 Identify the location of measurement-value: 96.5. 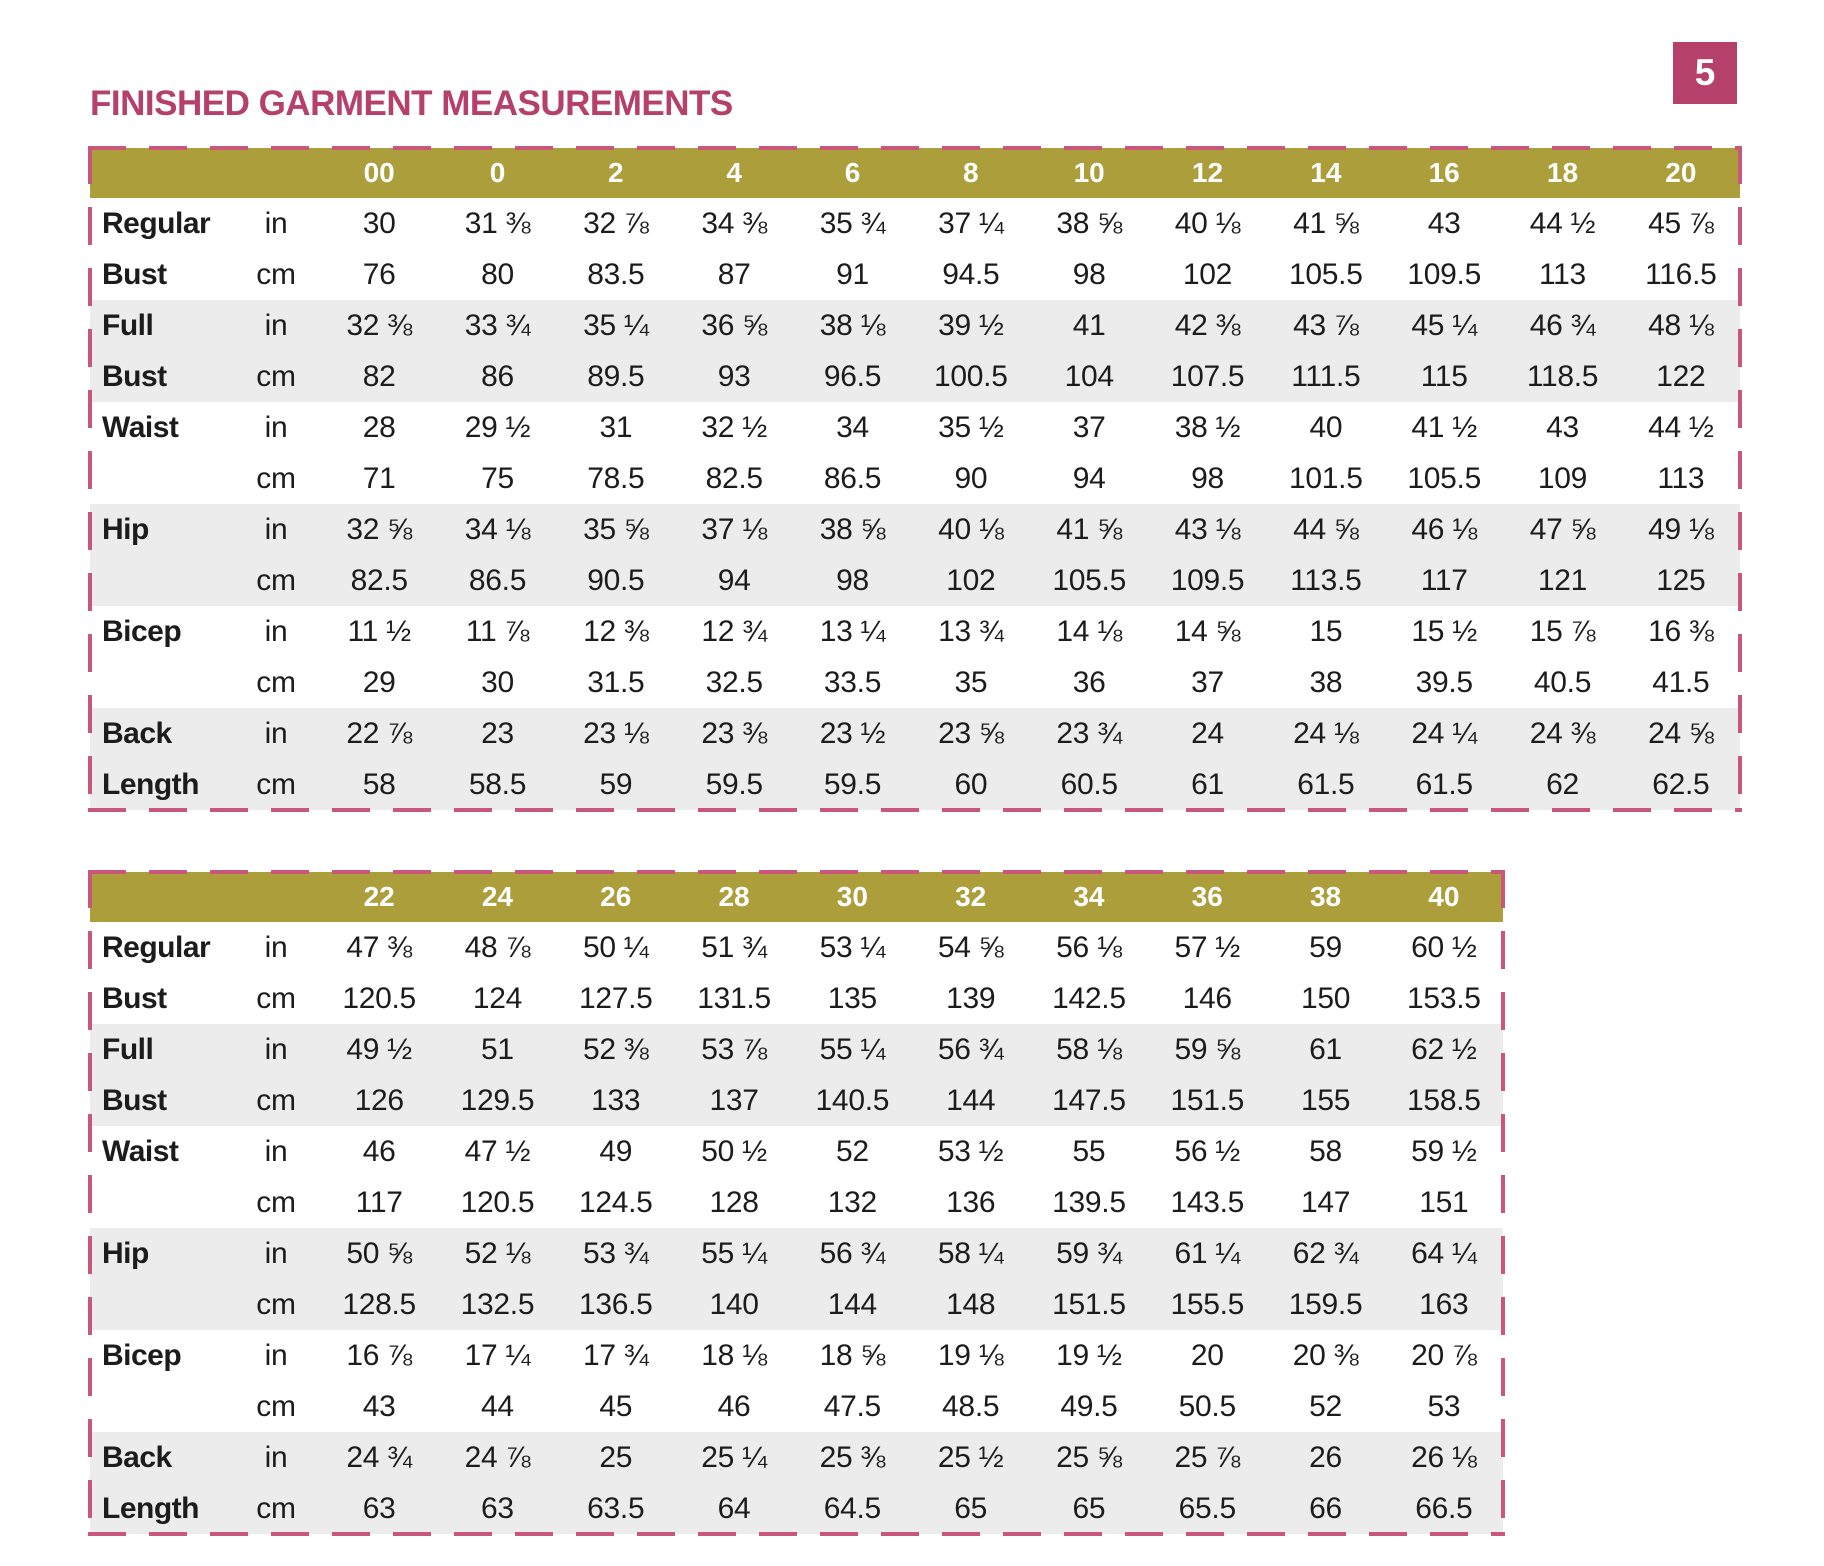
(852, 376).